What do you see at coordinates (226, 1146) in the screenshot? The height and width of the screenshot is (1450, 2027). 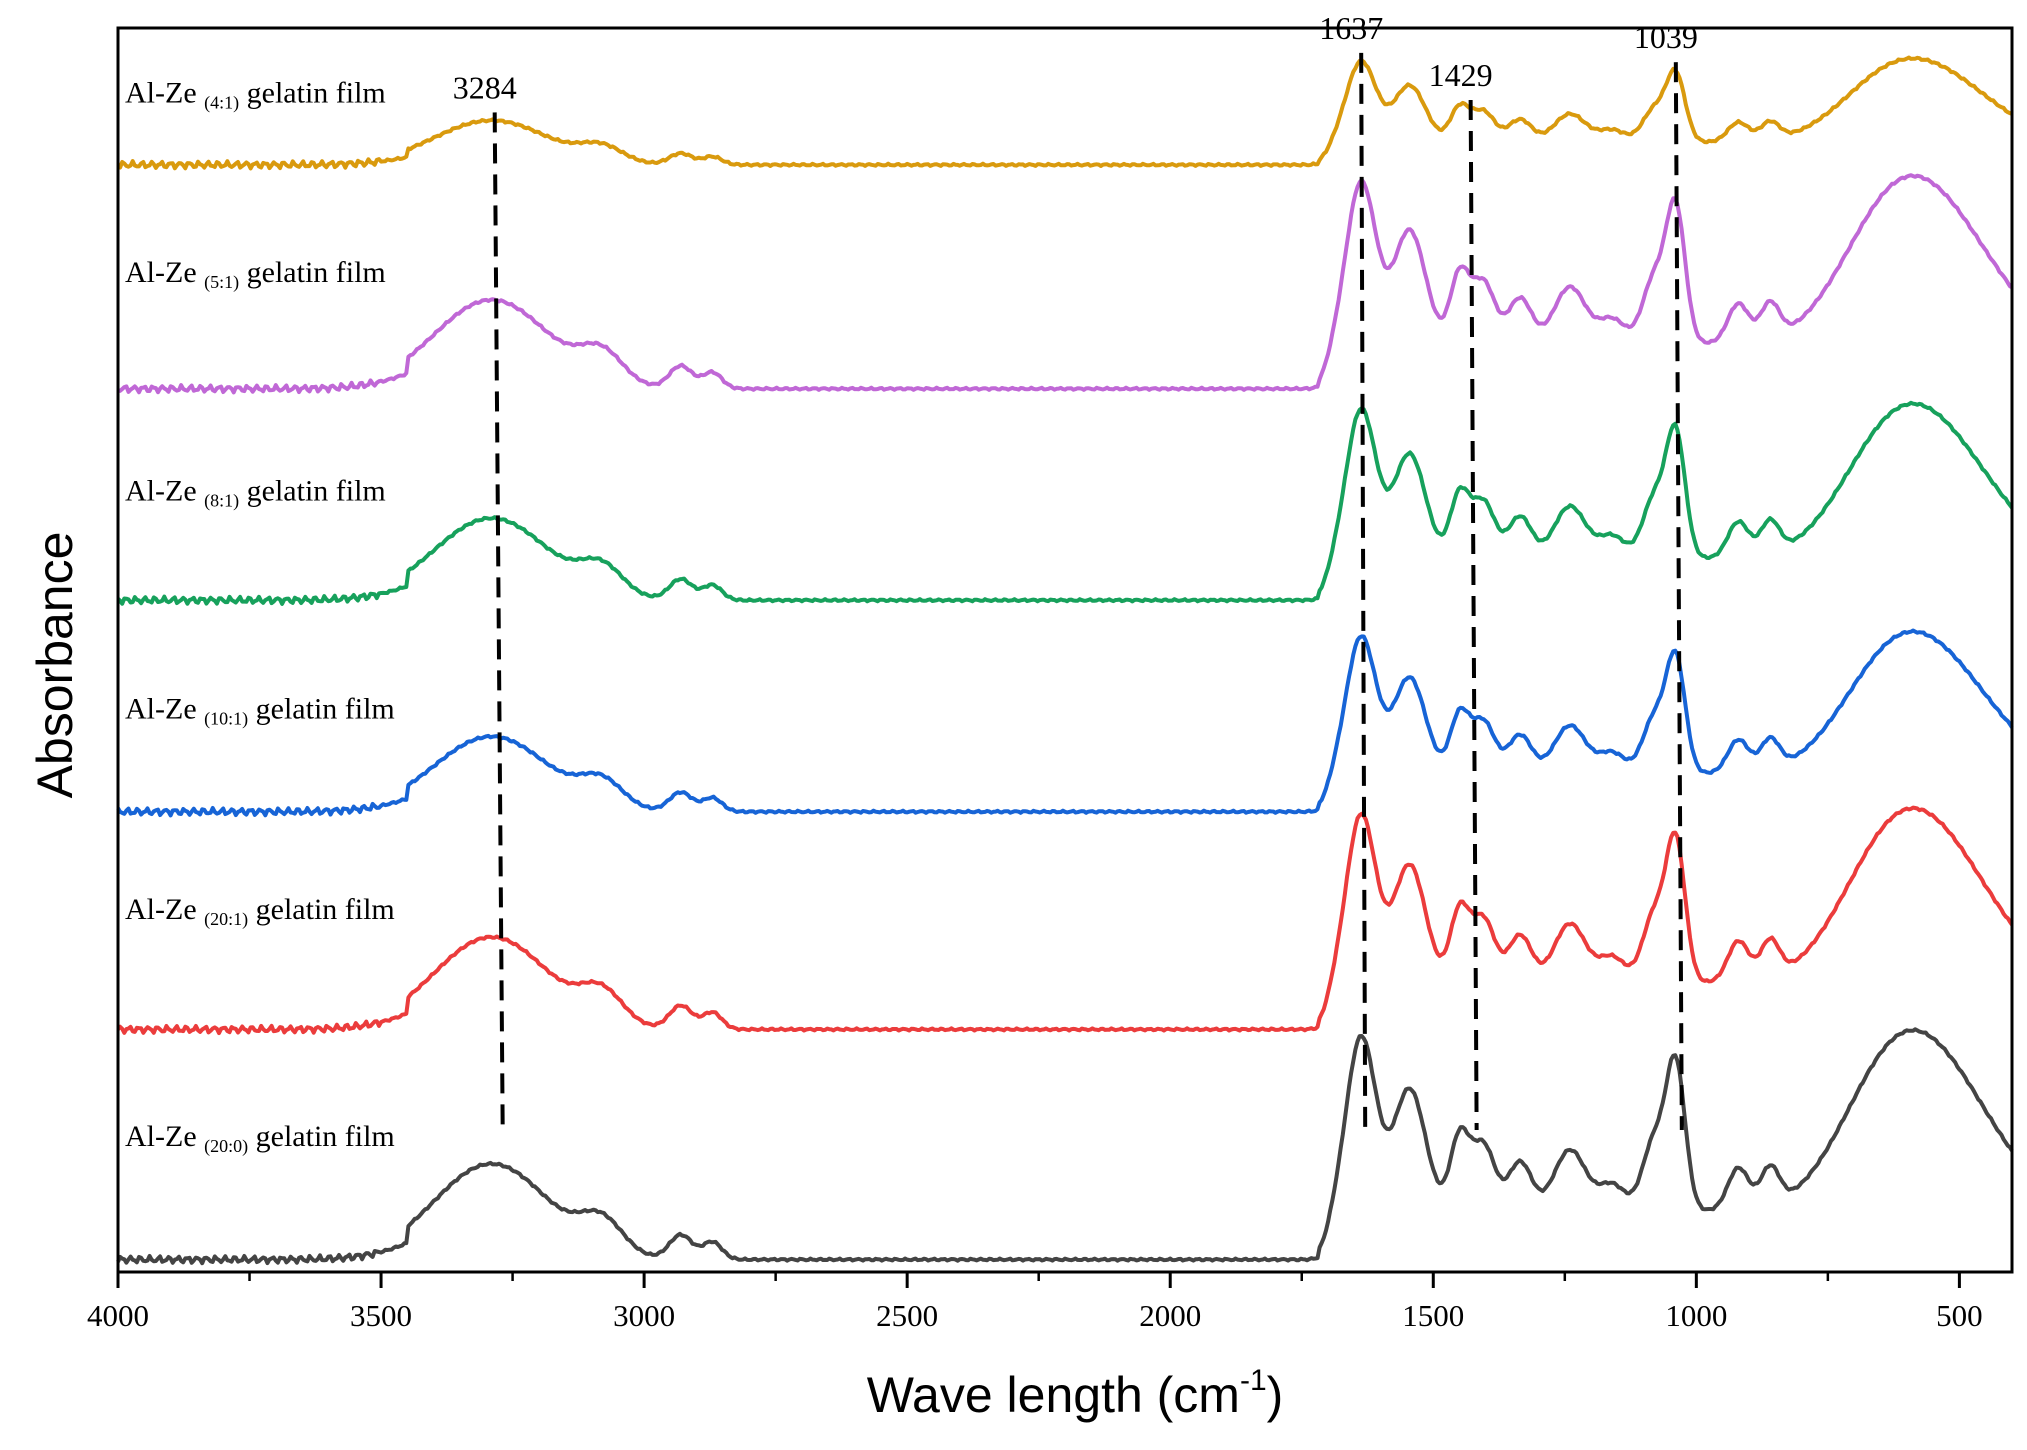 I see `series-label-sub: (20:0)` at bounding box center [226, 1146].